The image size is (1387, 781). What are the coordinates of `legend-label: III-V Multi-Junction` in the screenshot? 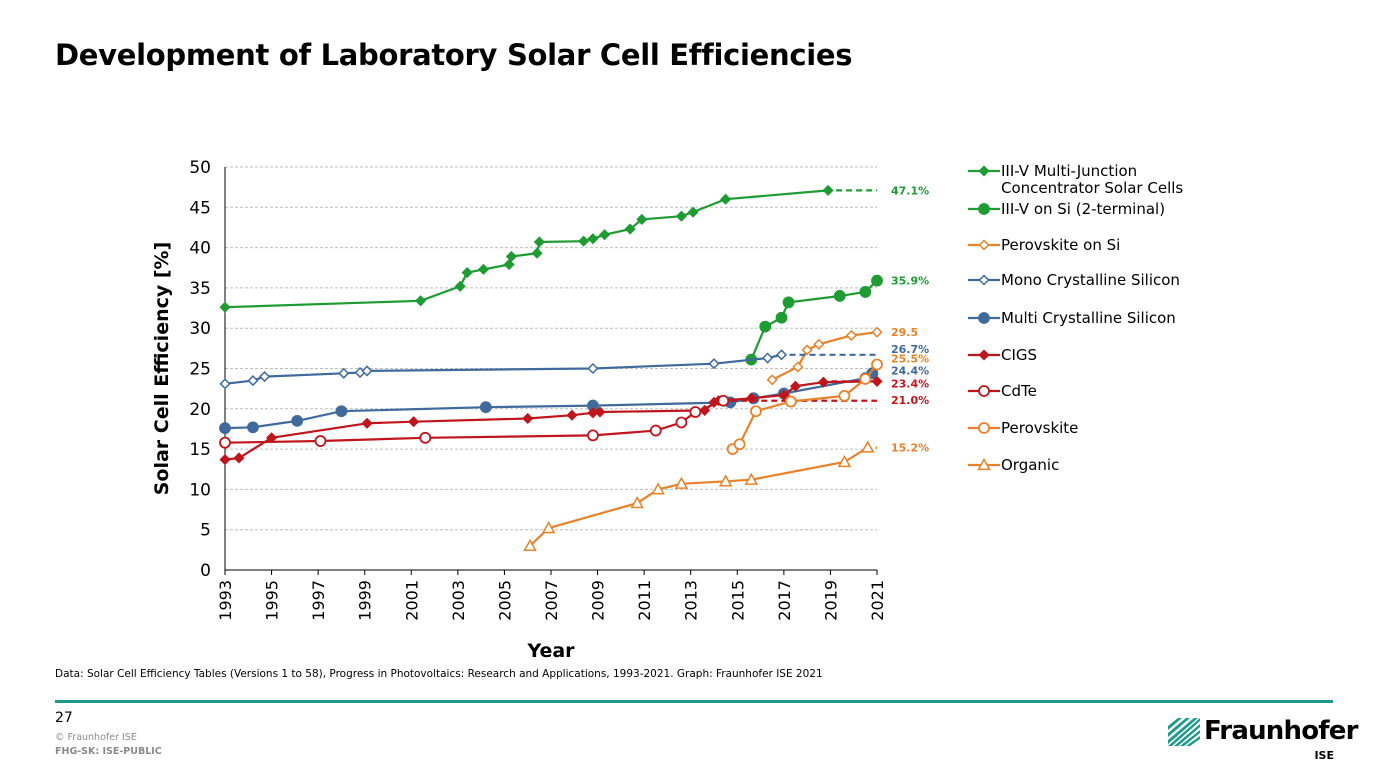 It's located at (1069, 171).